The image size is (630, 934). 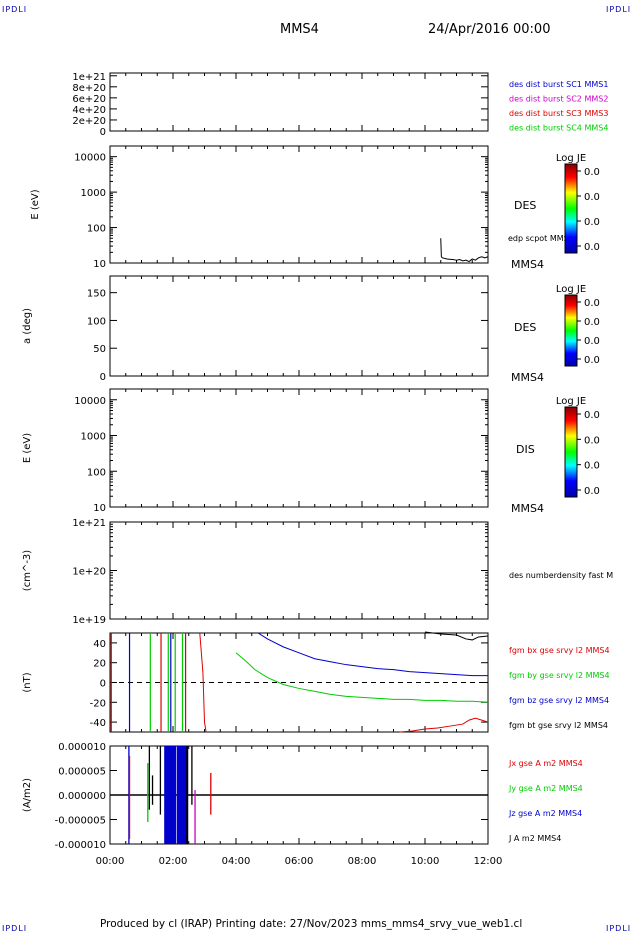 I want to click on time-tick-label: 08:00, so click(x=362, y=861).